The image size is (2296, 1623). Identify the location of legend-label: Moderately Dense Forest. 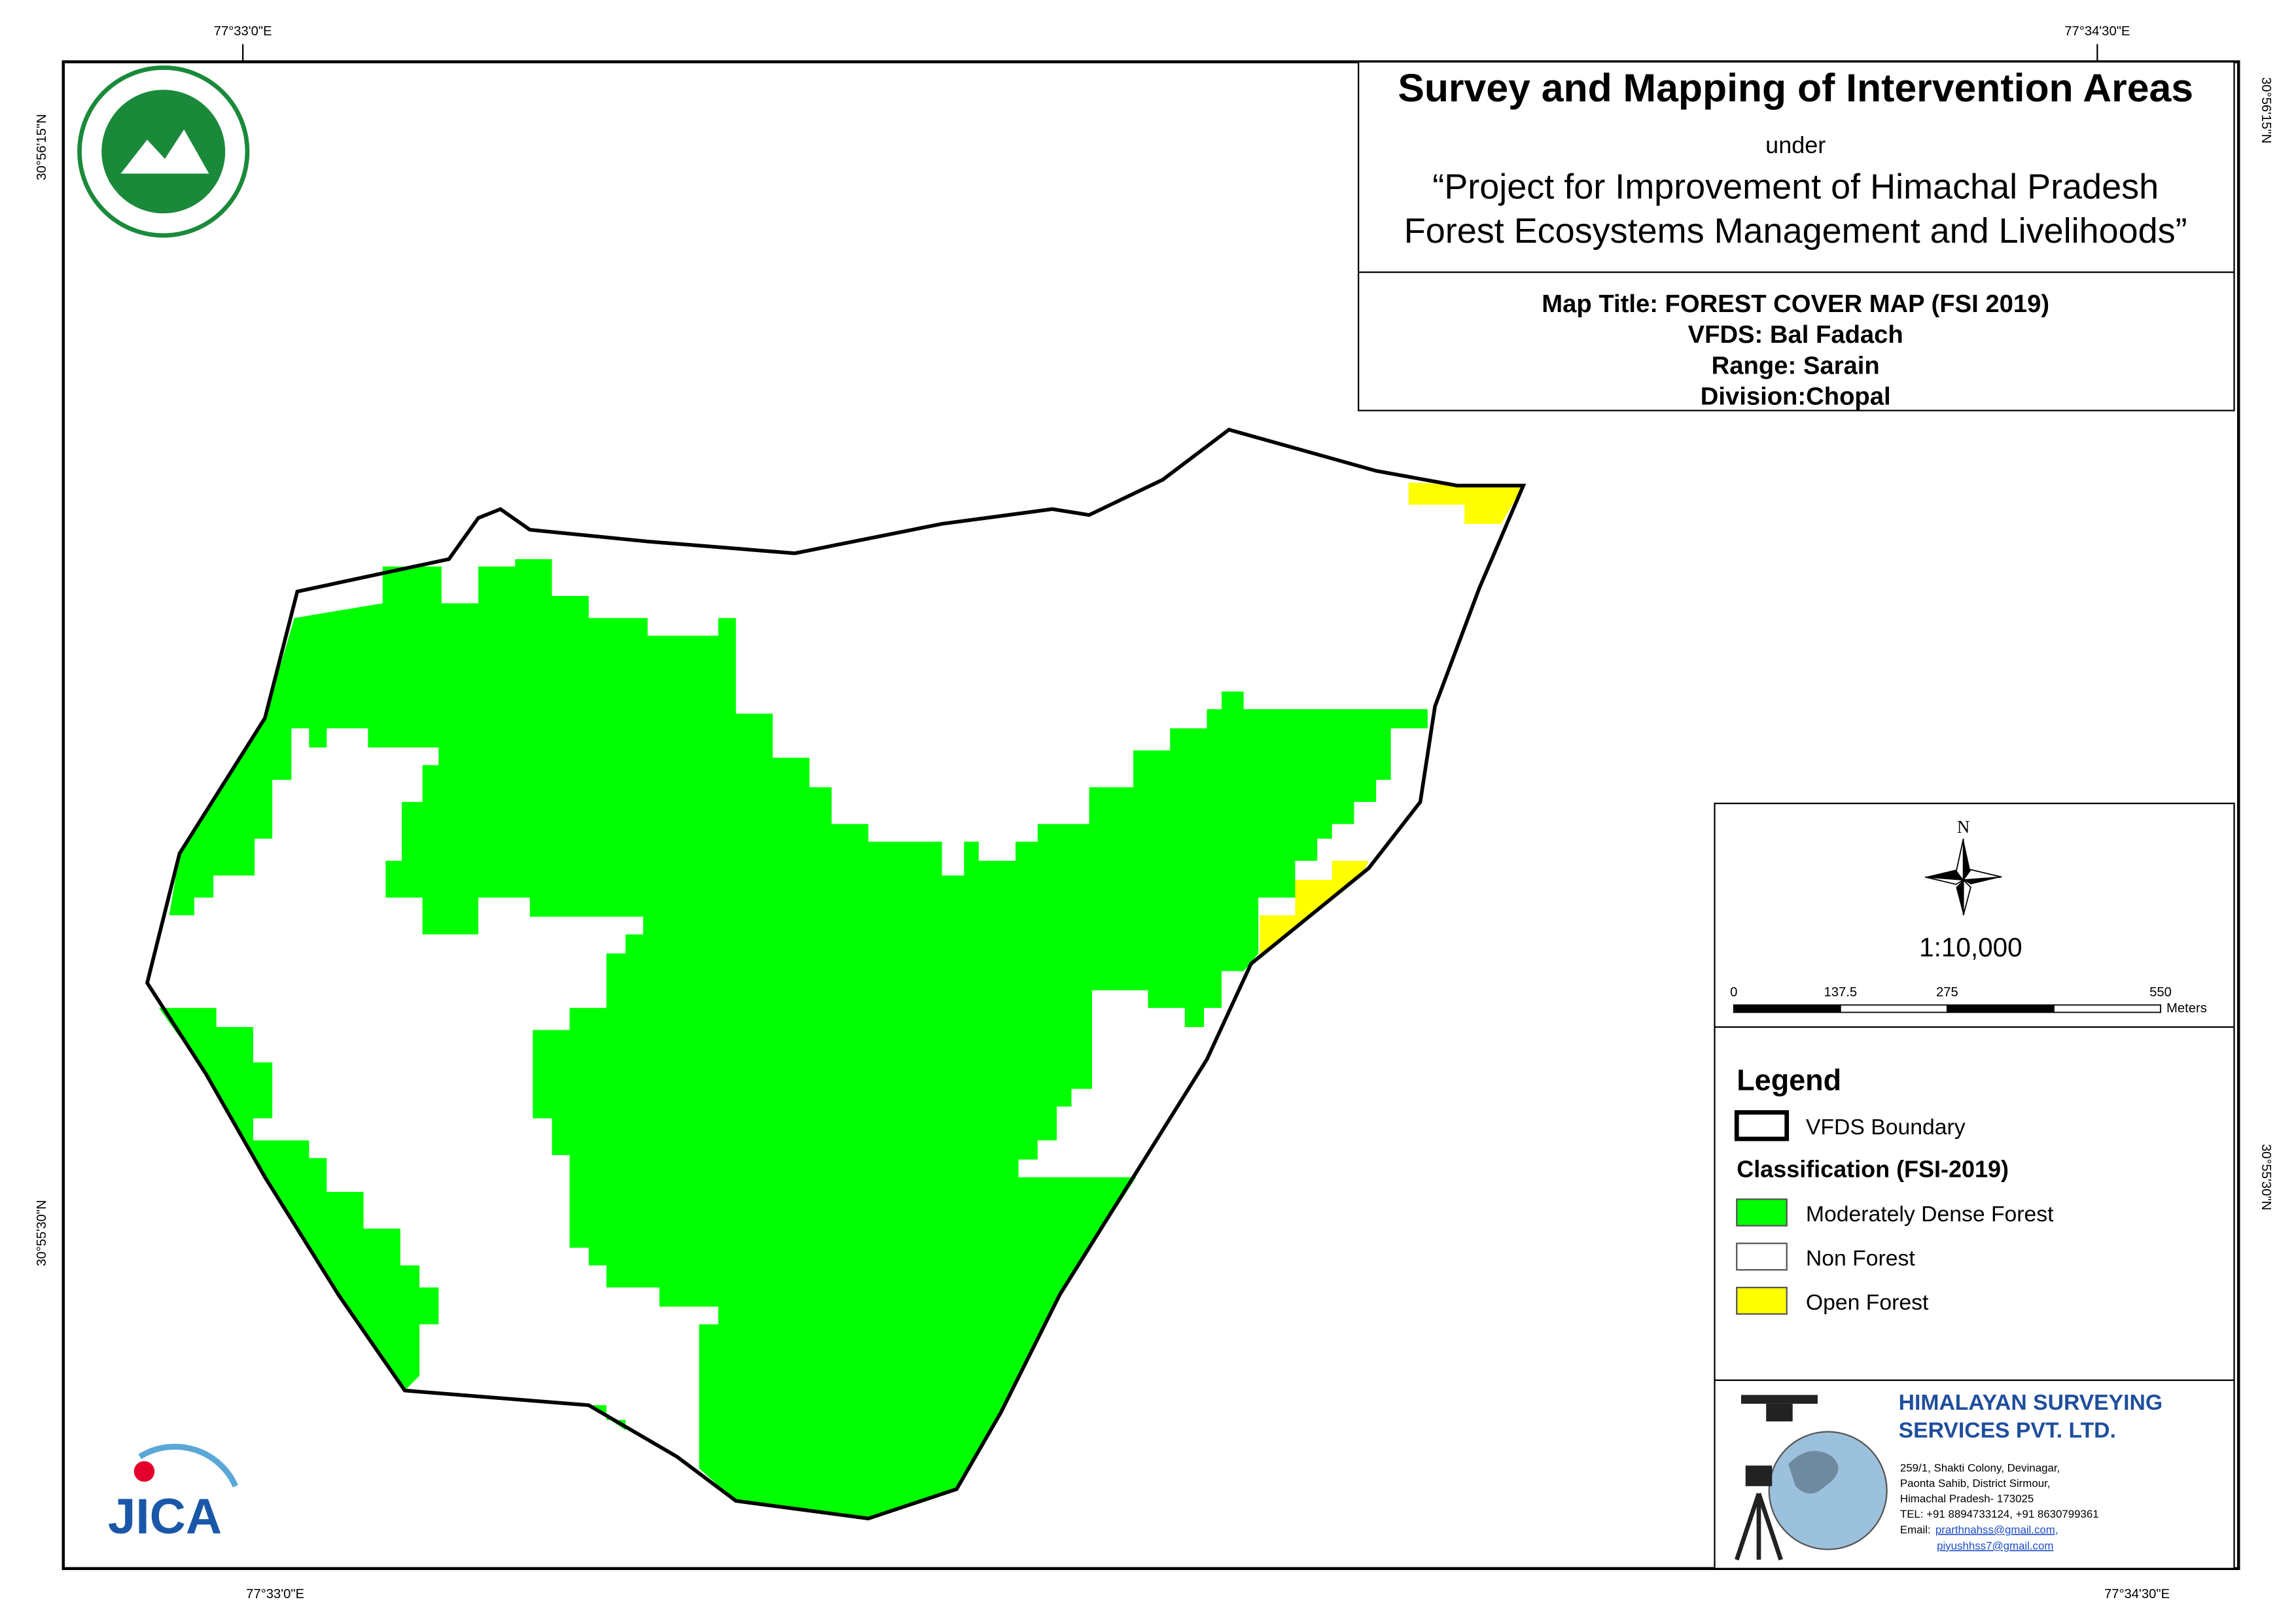
(1930, 1215).